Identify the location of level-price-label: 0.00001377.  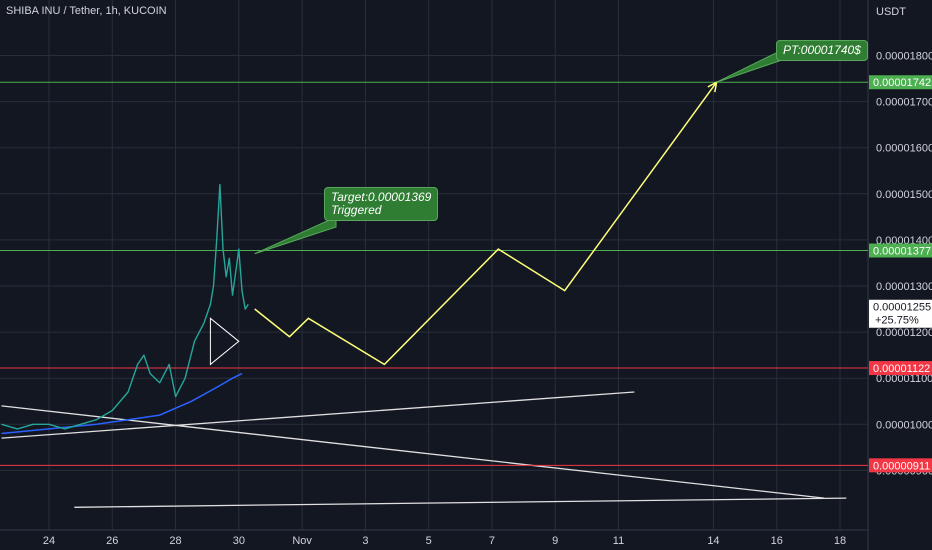
(902, 252).